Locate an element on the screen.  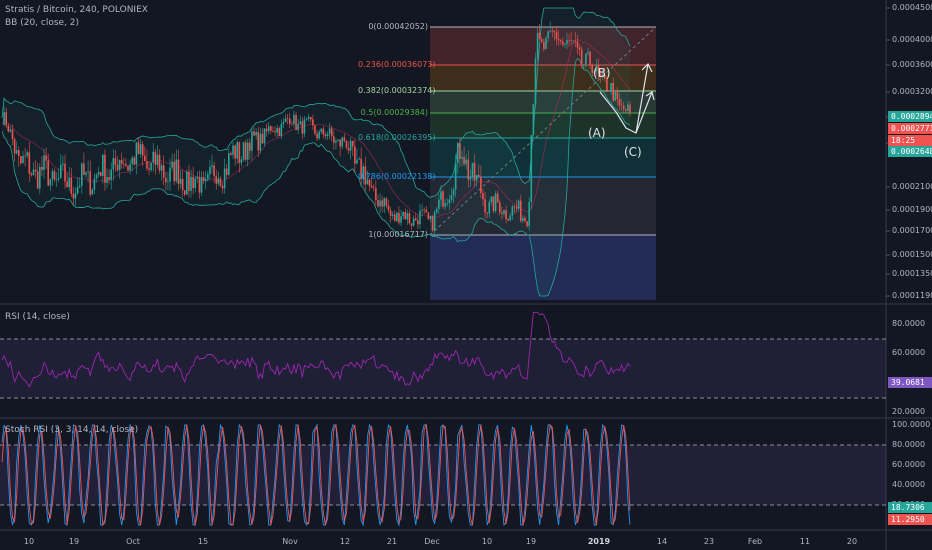
stoch-d-line is located at coordinates (316, 475).